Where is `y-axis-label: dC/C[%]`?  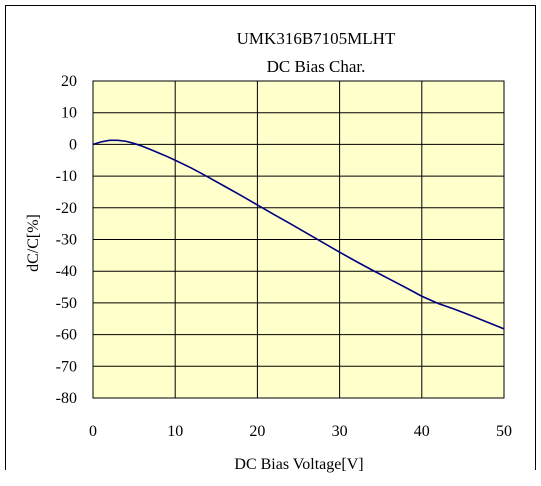 y-axis-label: dC/C[%] is located at coordinates (33, 243).